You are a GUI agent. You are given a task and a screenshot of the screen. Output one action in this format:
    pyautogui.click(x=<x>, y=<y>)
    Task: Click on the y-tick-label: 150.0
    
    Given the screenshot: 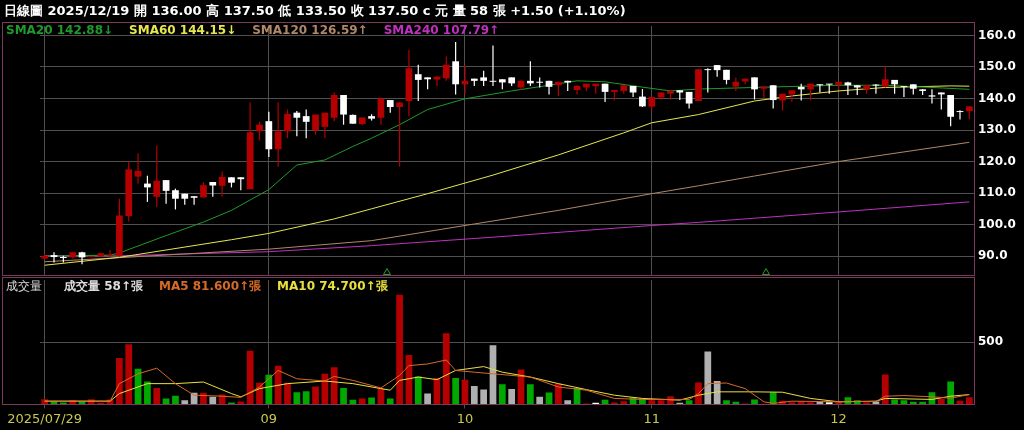 What is the action you would take?
    pyautogui.click(x=997, y=66)
    